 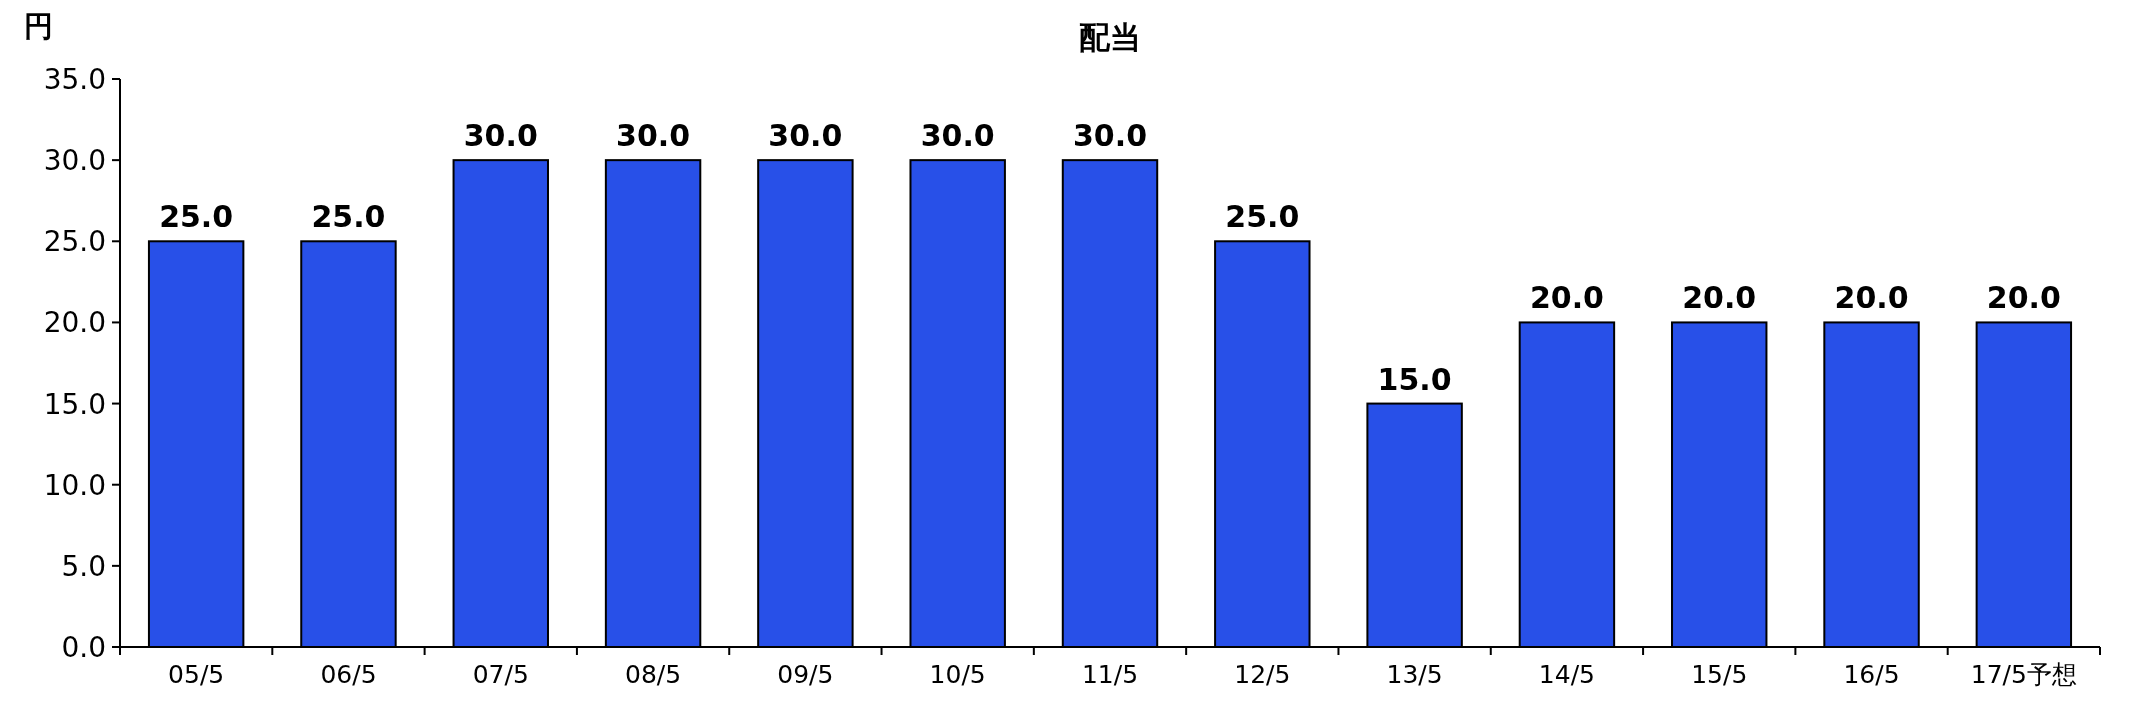 What do you see at coordinates (74, 323) in the screenshot?
I see `y-tick-label: 20.0` at bounding box center [74, 323].